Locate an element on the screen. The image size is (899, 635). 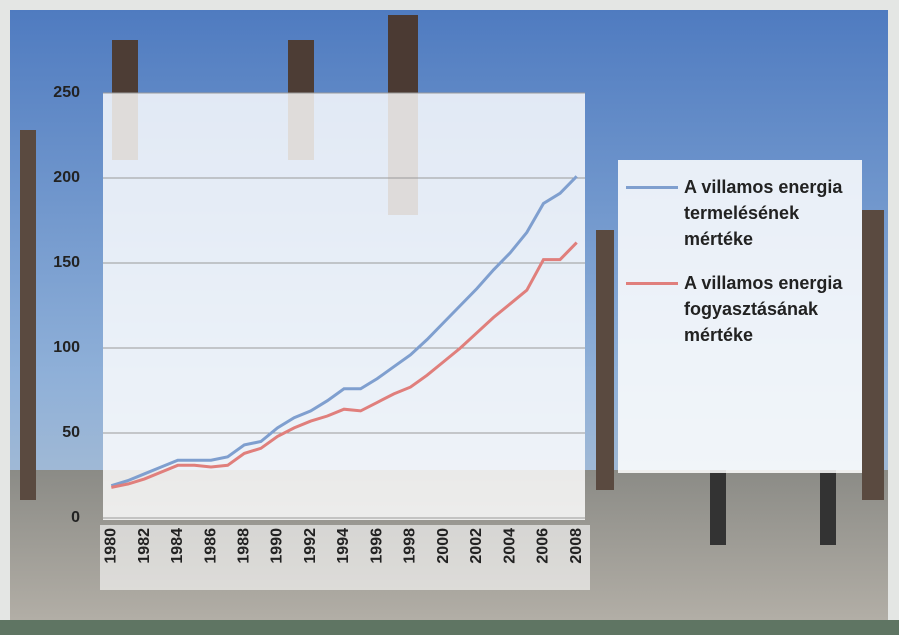
x-tick-label: 1984 is located at coordinates (177, 546).